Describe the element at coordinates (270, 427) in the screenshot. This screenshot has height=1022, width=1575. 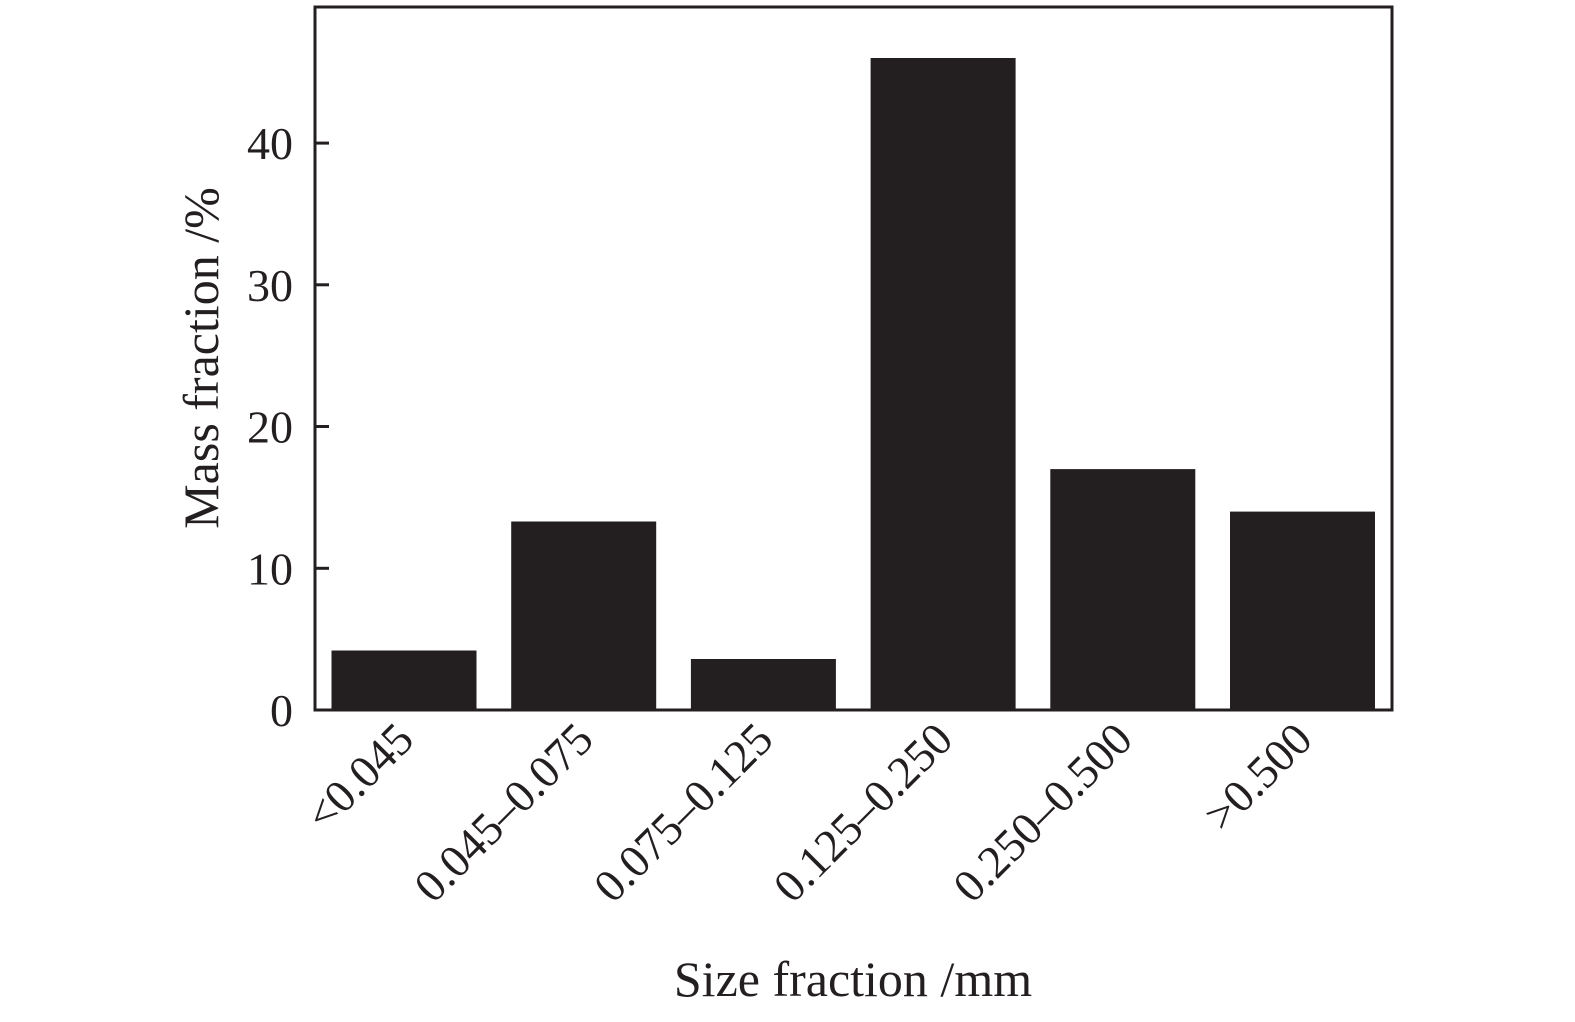
I see `y-tick-label-2: 20` at that location.